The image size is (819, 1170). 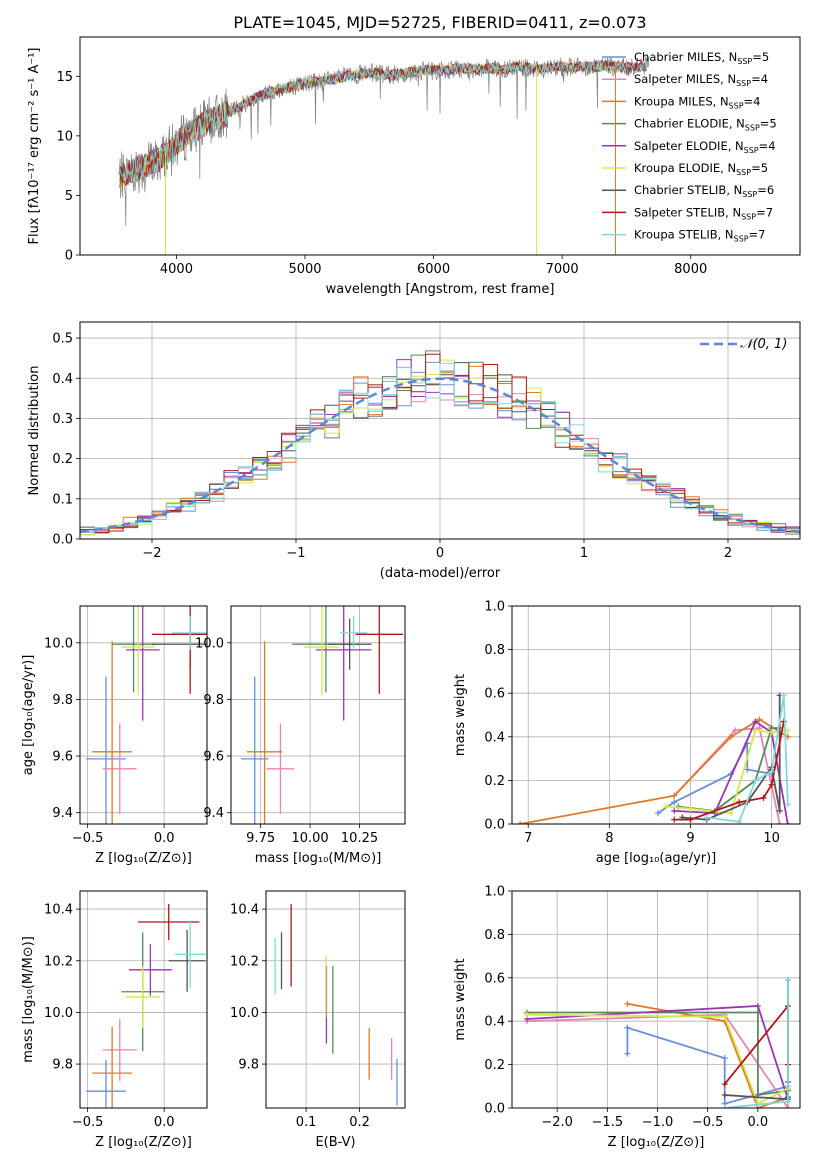 I want to click on legend-label: Salpeter MILES, NSSP=4, so click(x=701, y=80).